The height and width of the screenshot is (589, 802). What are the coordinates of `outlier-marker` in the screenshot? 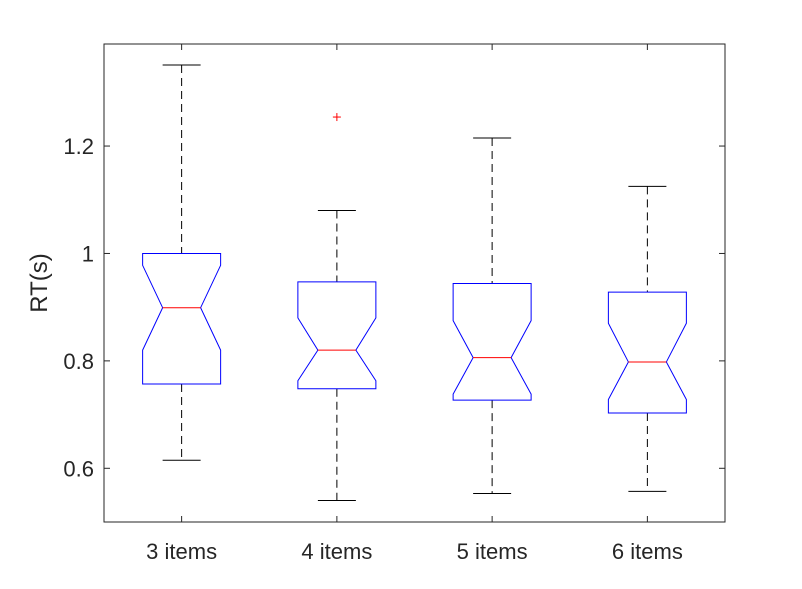 It's located at (336, 117).